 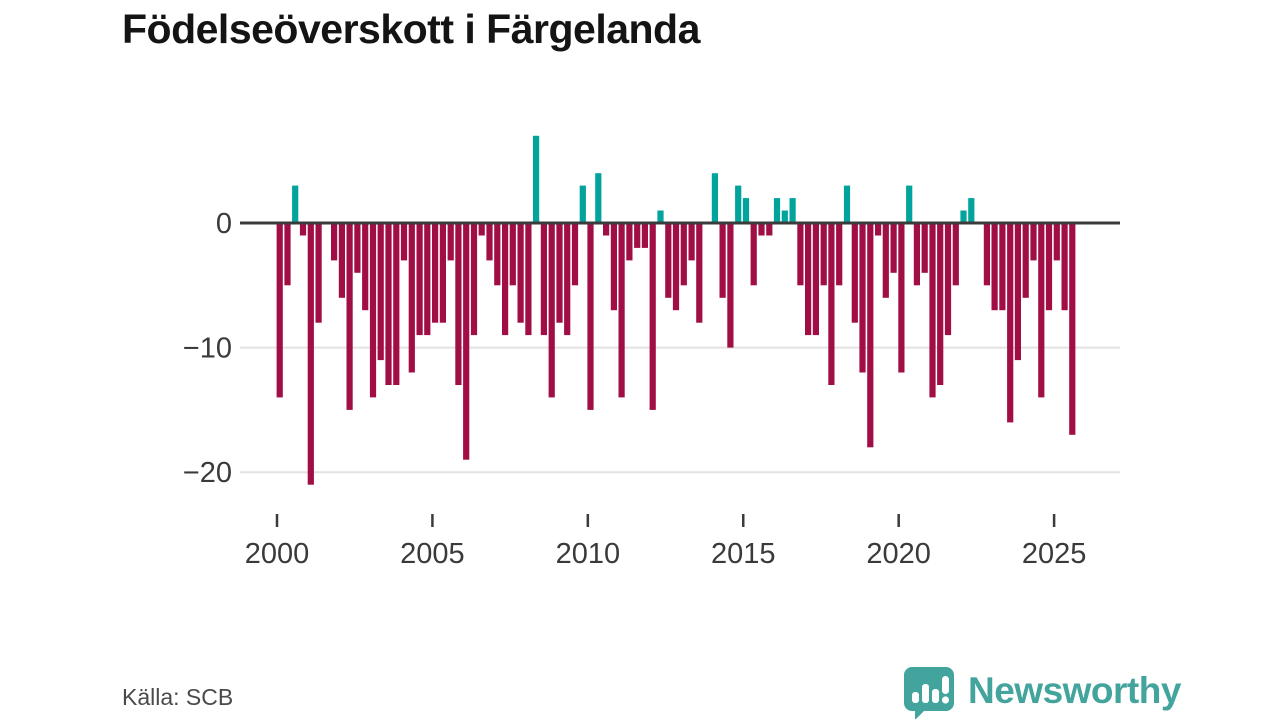 What do you see at coordinates (224, 224) in the screenshot?
I see `y-axis-tick-label: 0` at bounding box center [224, 224].